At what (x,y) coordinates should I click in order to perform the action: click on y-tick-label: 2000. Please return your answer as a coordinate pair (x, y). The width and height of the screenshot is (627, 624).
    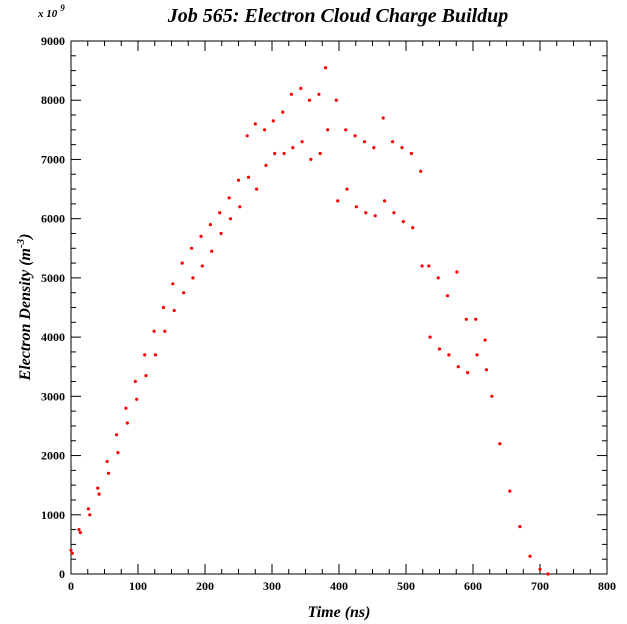
    Looking at the image, I should click on (53, 456).